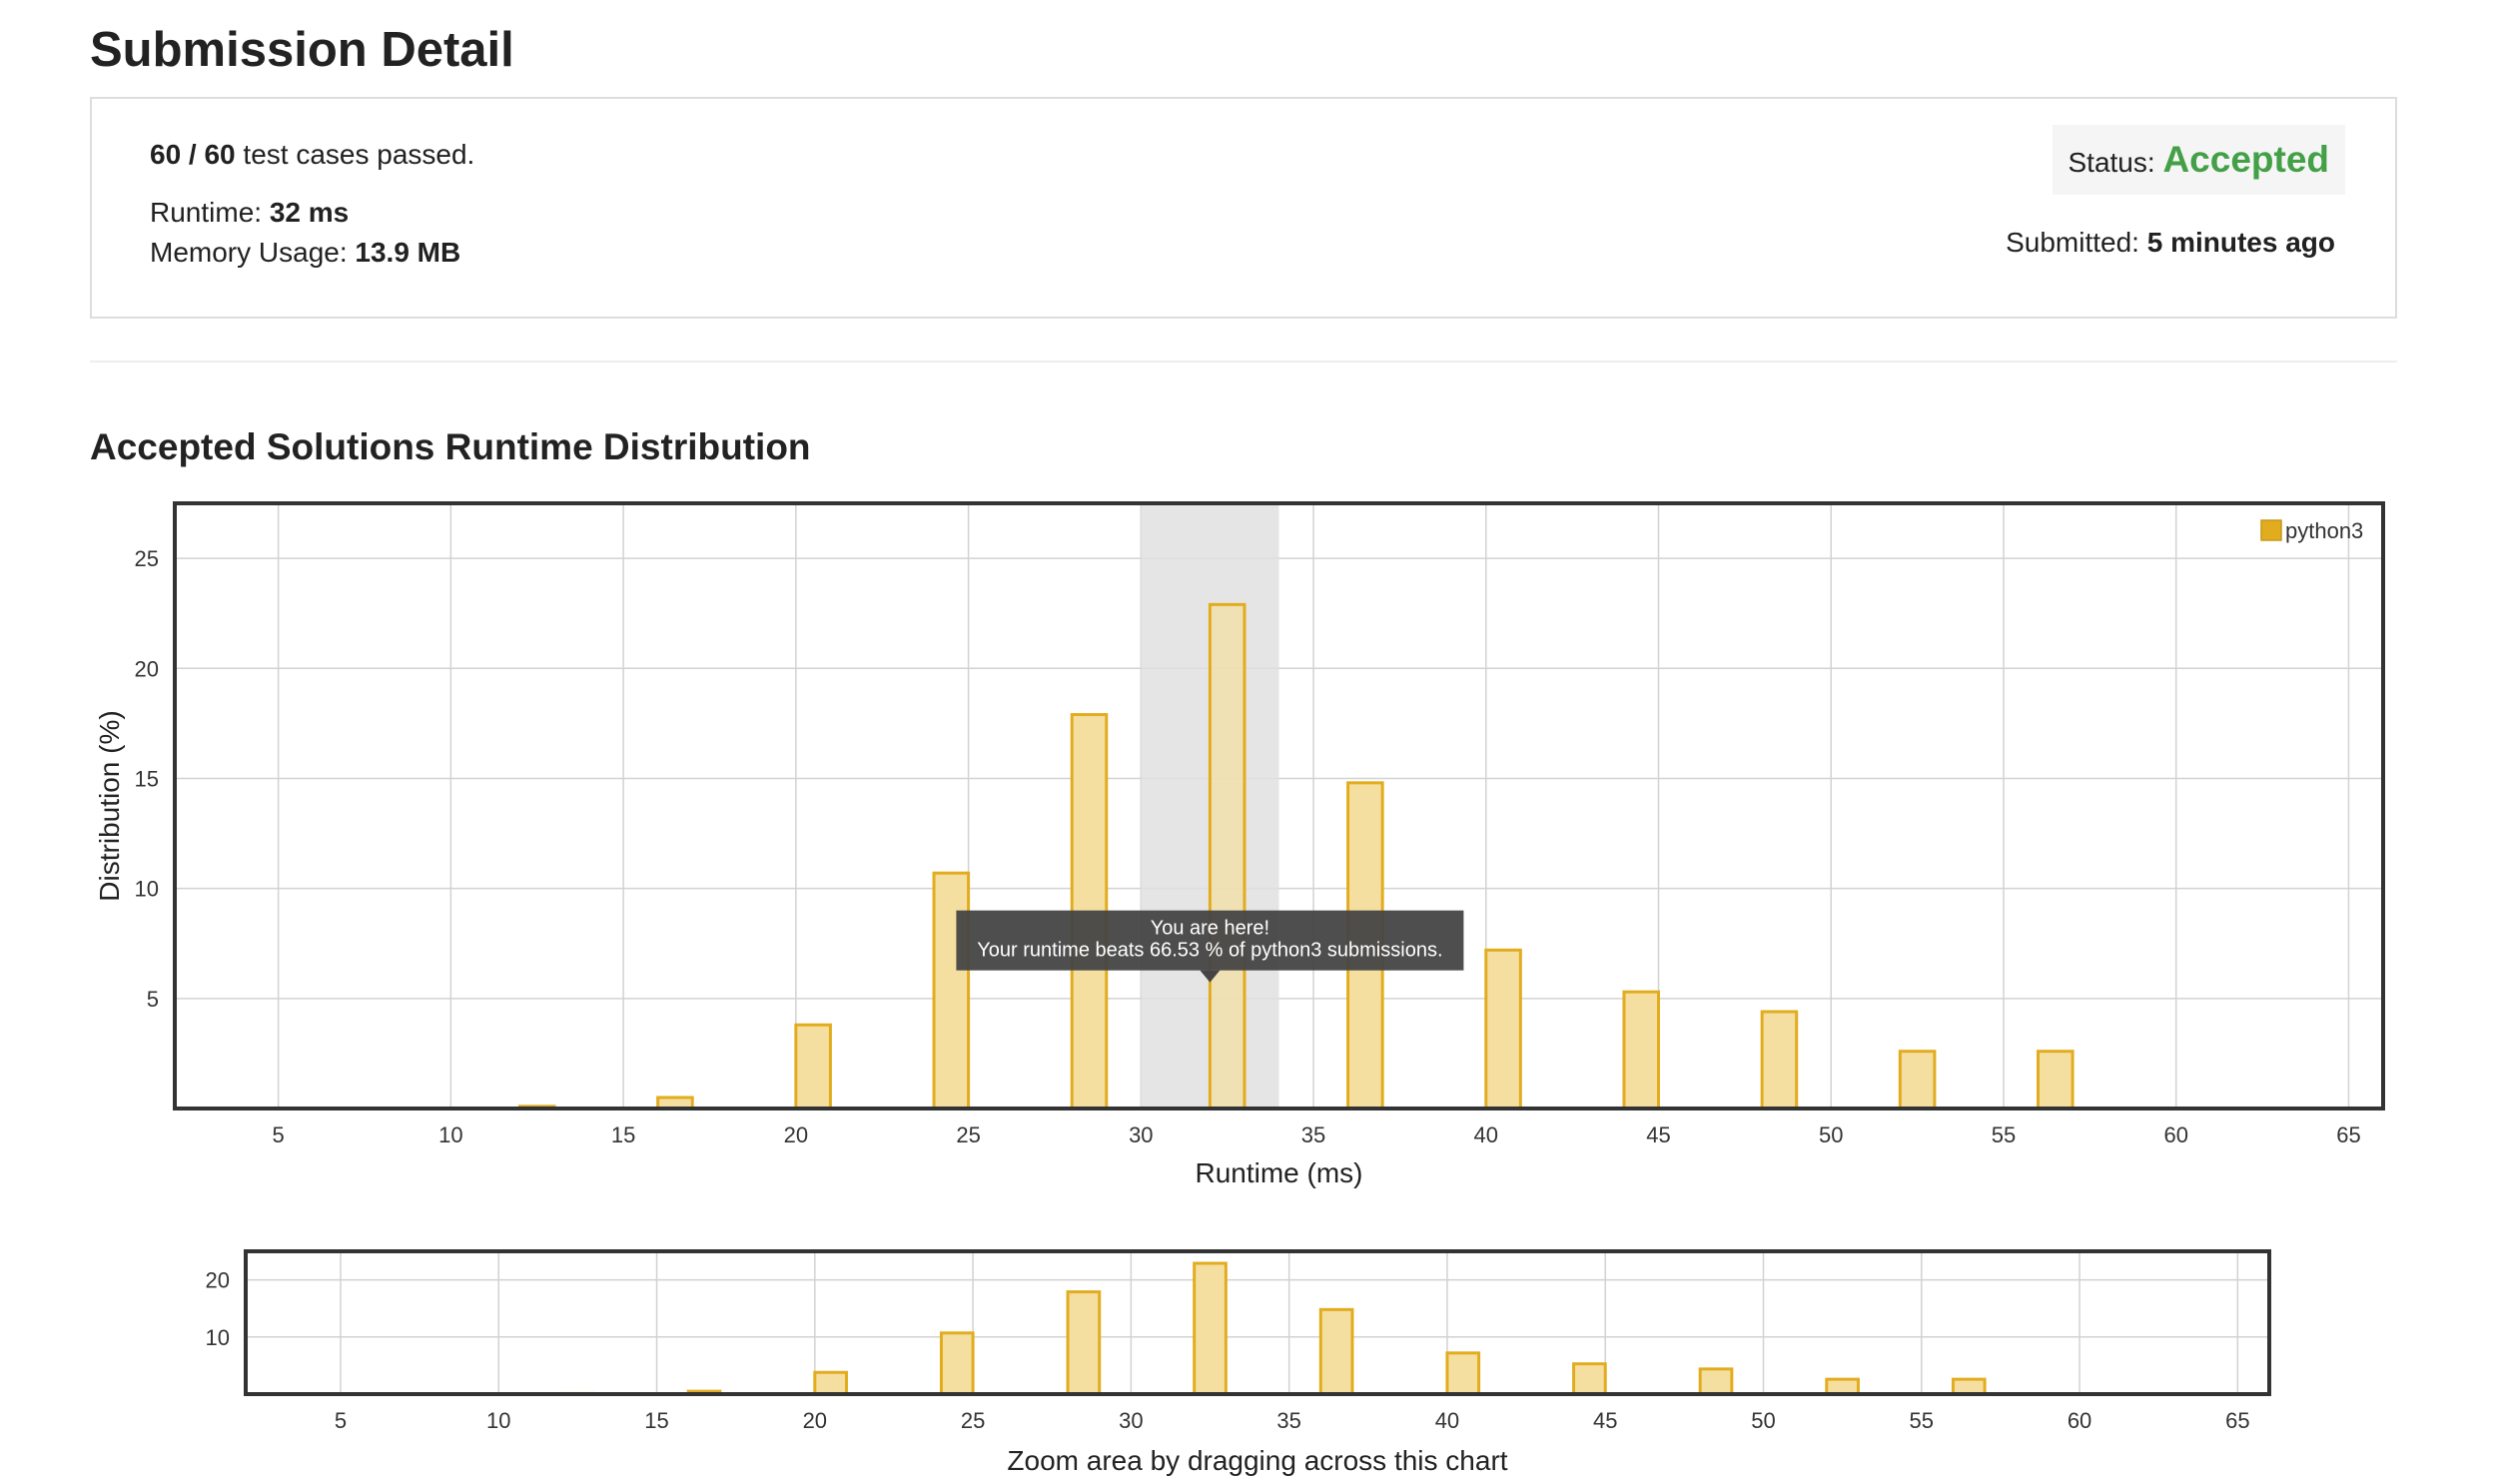 This screenshot has width=2495, height=1484. What do you see at coordinates (109, 805) in the screenshot?
I see `main-y-axis-title: Distribution (%)` at bounding box center [109, 805].